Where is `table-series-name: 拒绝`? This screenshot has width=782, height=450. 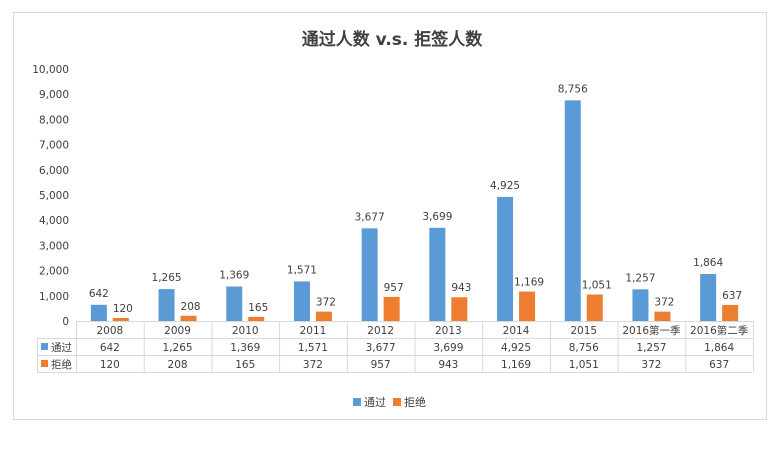
table-series-name: 拒绝 is located at coordinates (61, 364).